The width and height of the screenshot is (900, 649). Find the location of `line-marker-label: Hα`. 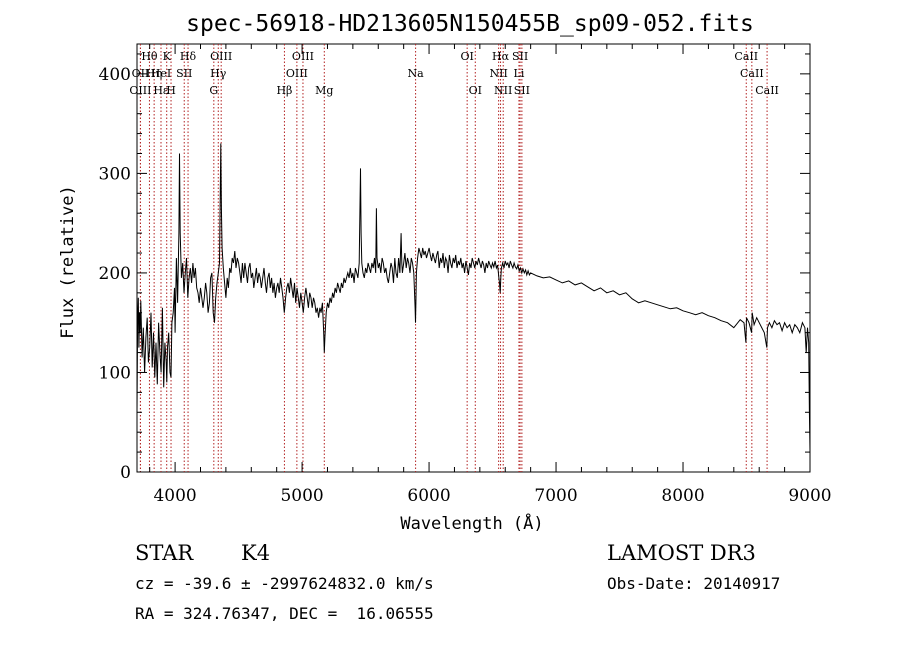

line-marker-label: Hα is located at coordinates (501, 56).